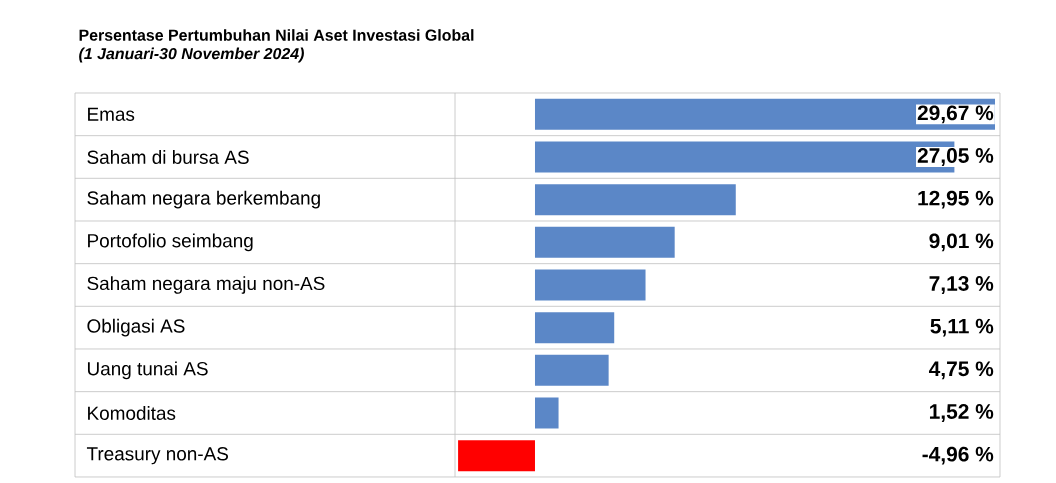 The height and width of the screenshot is (483, 1056). Describe the element at coordinates (132, 413) in the screenshot. I see `y-tick-label: Komoditas` at that location.